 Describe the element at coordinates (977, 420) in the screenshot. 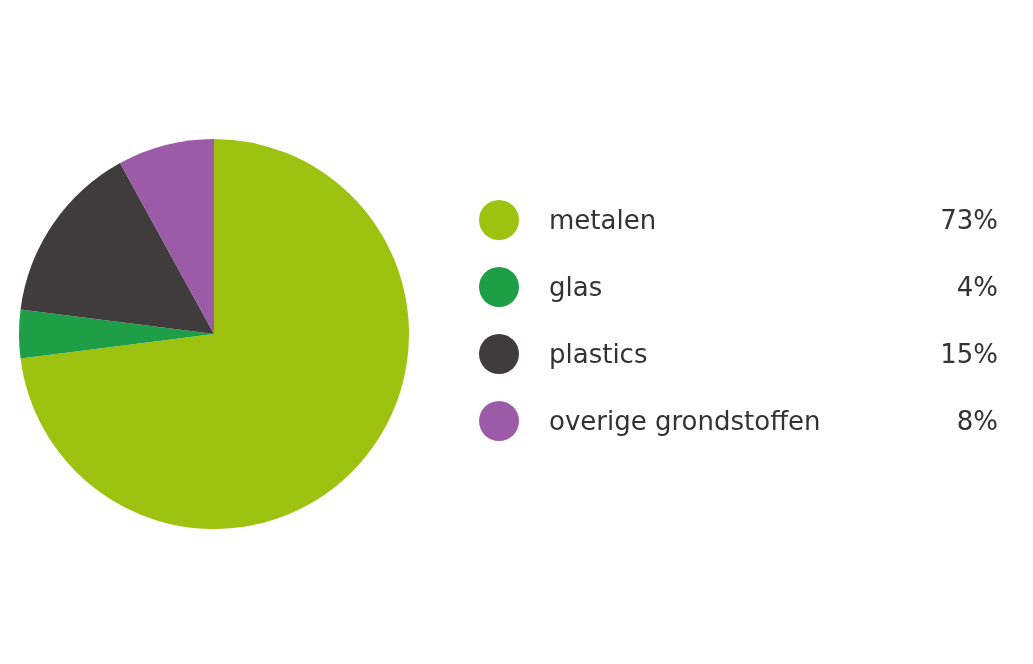

I see `data-label: 8%` at that location.